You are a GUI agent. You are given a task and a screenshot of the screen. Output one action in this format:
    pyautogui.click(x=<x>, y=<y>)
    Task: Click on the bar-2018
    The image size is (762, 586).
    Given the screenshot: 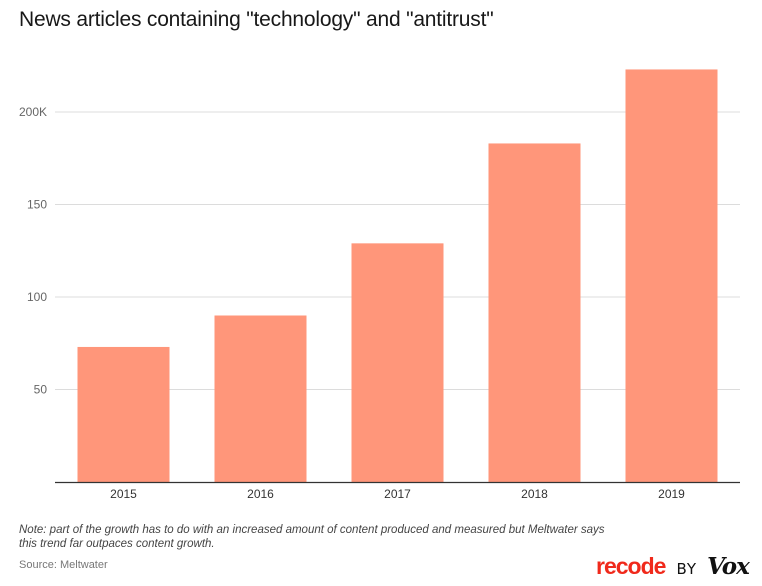 What is the action you would take?
    pyautogui.click(x=534, y=312)
    